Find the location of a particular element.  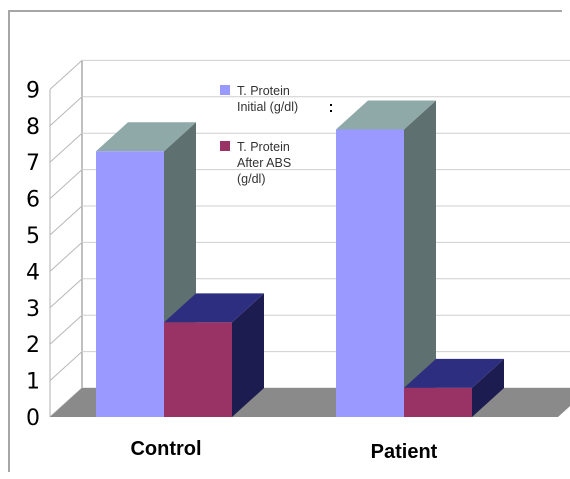

legend-entry-1: T. Protein Initial (g/dl) is located at coordinates (259, 99).